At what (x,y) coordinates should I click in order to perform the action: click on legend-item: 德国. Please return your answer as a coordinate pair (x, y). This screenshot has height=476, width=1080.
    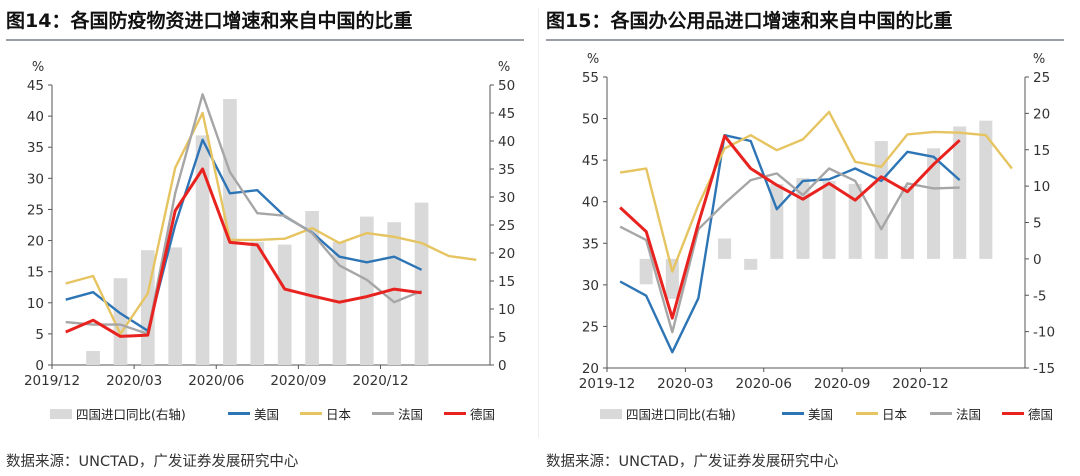
    Looking at the image, I should click on (1027, 413).